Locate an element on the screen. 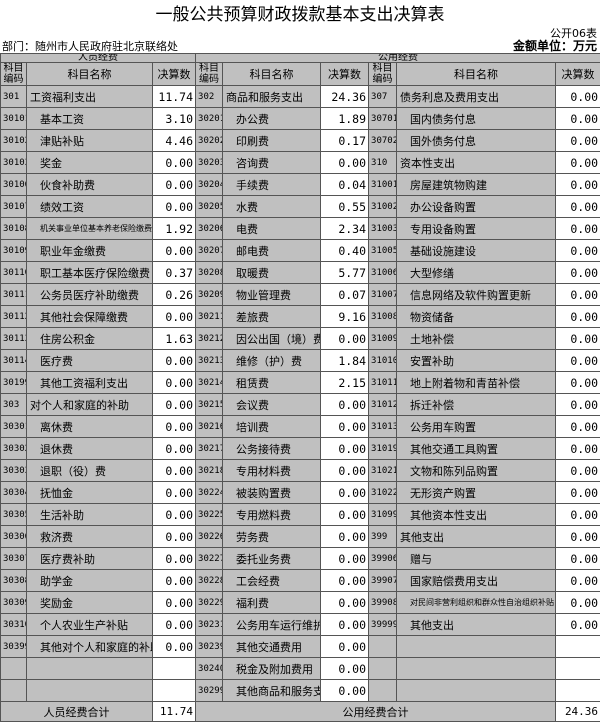  personnel-name-cell: 退职（役）费 is located at coordinates (90, 471).